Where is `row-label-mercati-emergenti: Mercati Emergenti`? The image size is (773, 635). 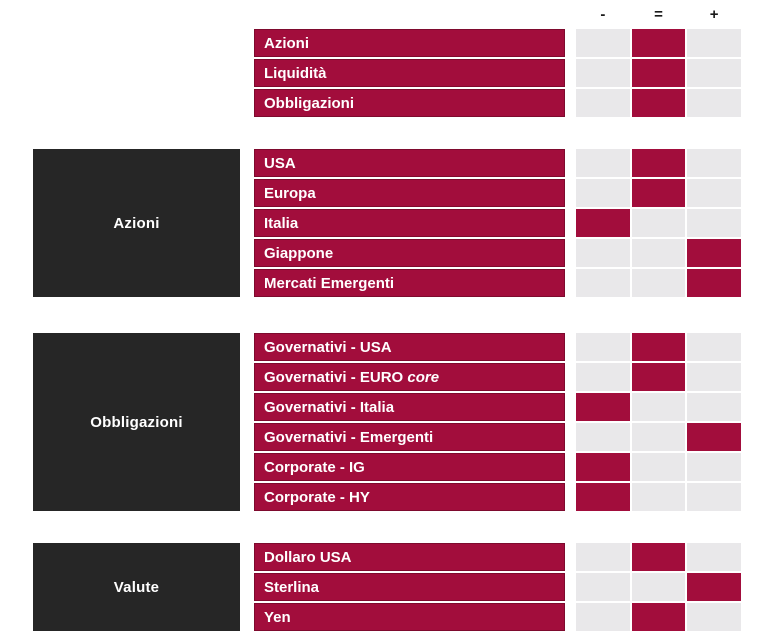
row-label-mercati-emergenti: Mercati Emergenti is located at coordinates (409, 283).